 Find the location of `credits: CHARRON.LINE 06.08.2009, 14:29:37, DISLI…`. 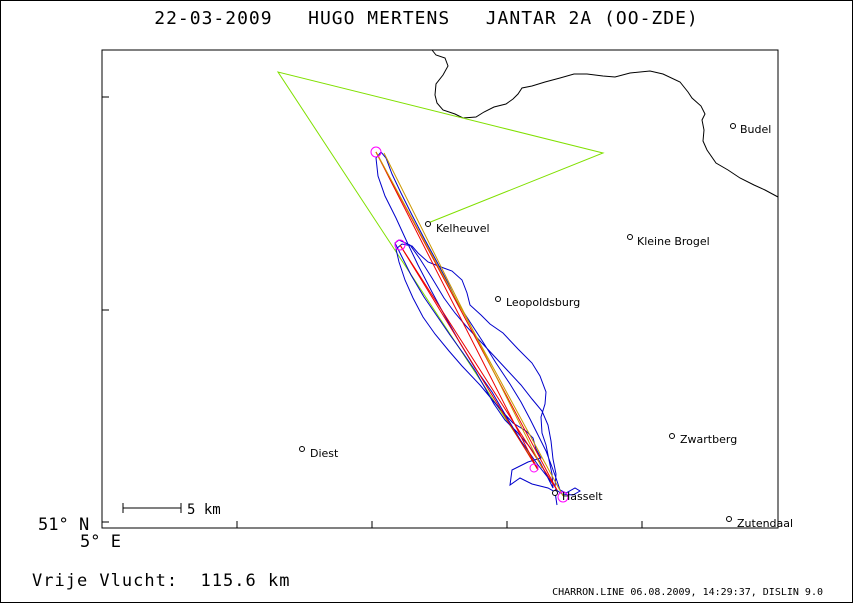

credits: CHARRON.LINE 06.08.2009, 14:29:37, DISLI… is located at coordinates (687, 592).